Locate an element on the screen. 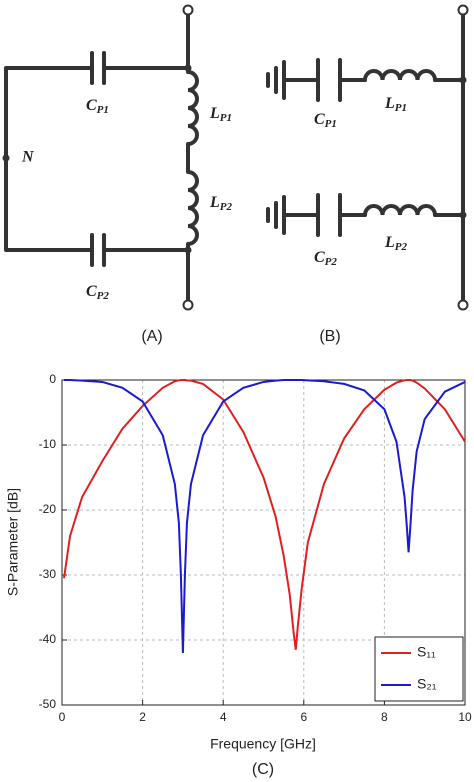 This screenshot has width=474, height=782. x-tick-label: 4 is located at coordinates (223, 717).